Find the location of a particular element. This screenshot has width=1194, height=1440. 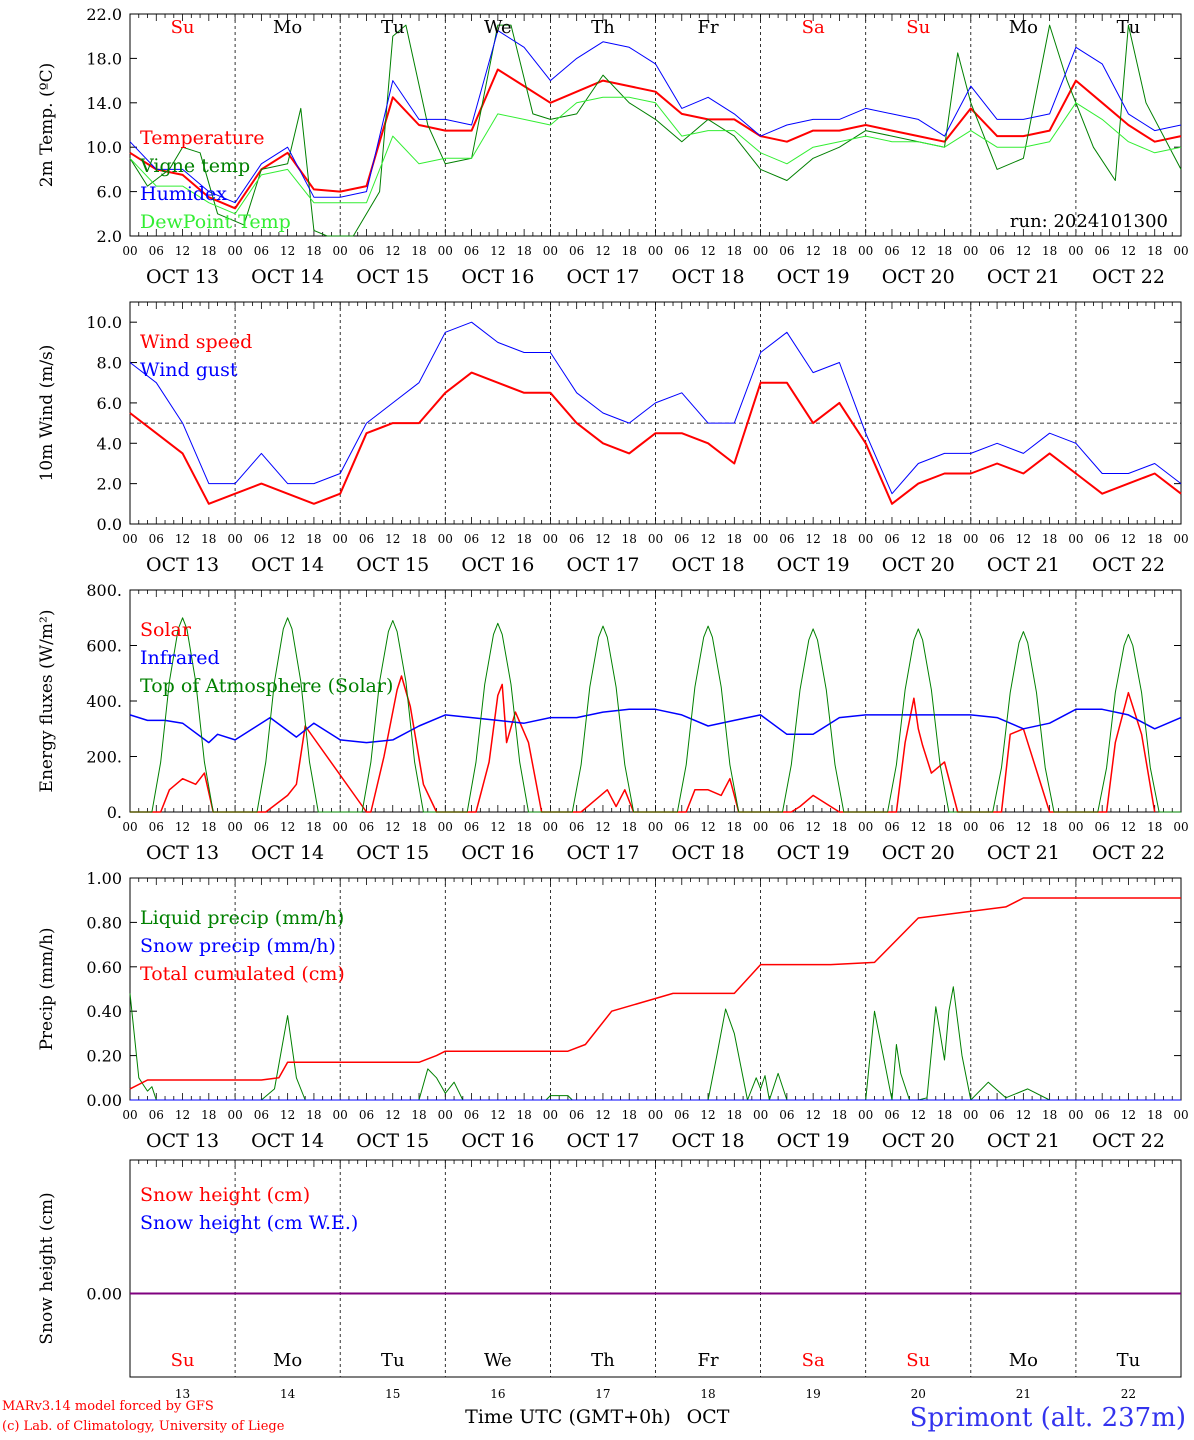

day-number: 18 is located at coordinates (707, 1394).